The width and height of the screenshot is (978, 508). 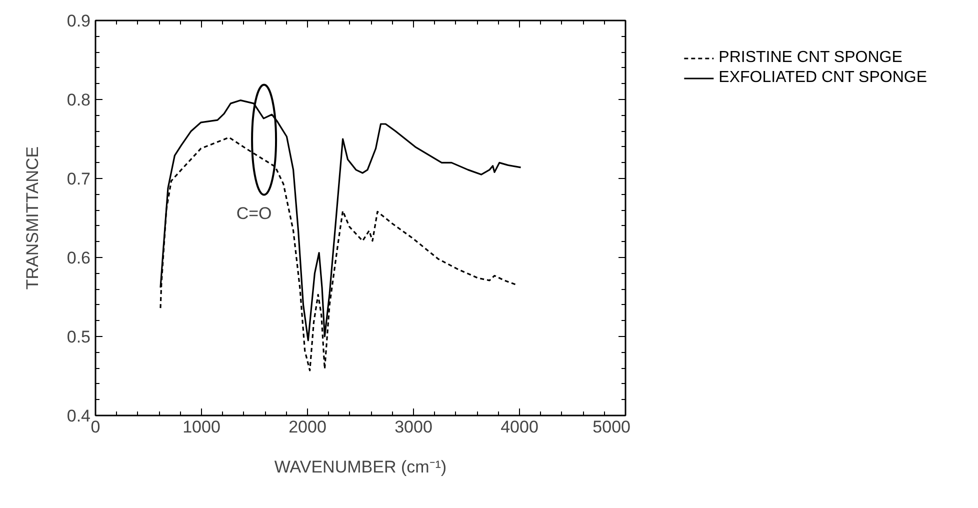 I want to click on legend-label: EXFOLIATED CNT SPONGE, so click(x=822, y=78).